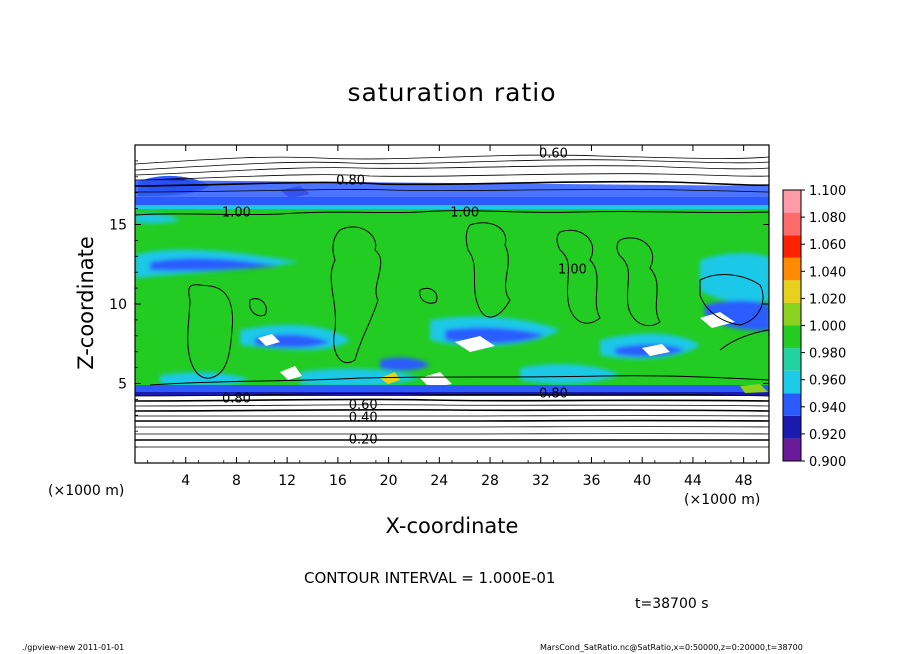 The width and height of the screenshot is (904, 654). Describe the element at coordinates (541, 481) in the screenshot. I see `x-tick-label: 32` at that location.